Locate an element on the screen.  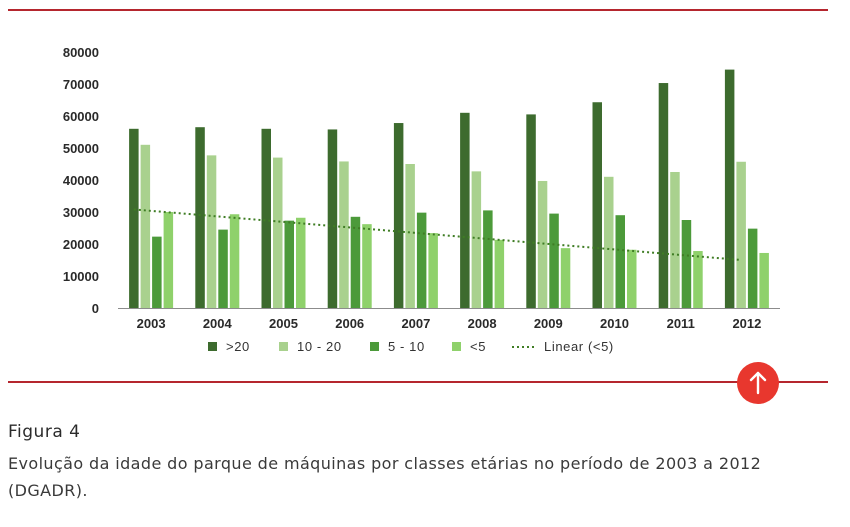
top-rule is located at coordinates (418, 10).